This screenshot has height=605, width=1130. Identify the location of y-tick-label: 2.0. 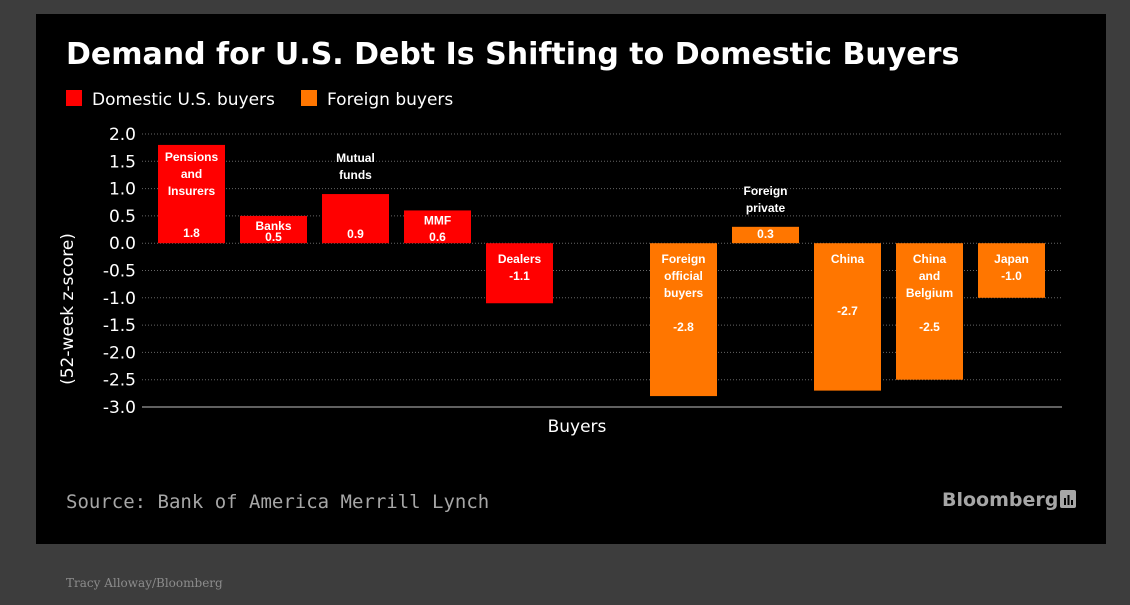
(122, 135).